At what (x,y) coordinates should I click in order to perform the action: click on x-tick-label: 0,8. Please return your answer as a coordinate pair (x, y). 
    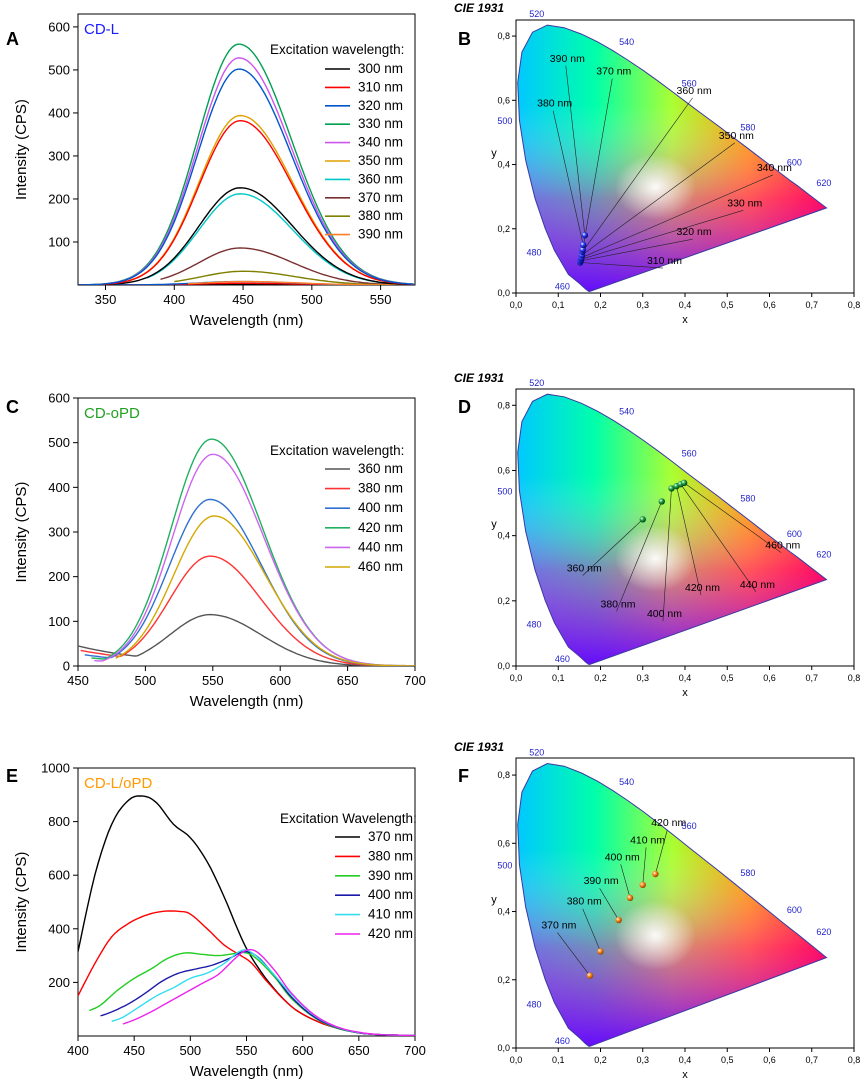
    Looking at the image, I should click on (854, 1060).